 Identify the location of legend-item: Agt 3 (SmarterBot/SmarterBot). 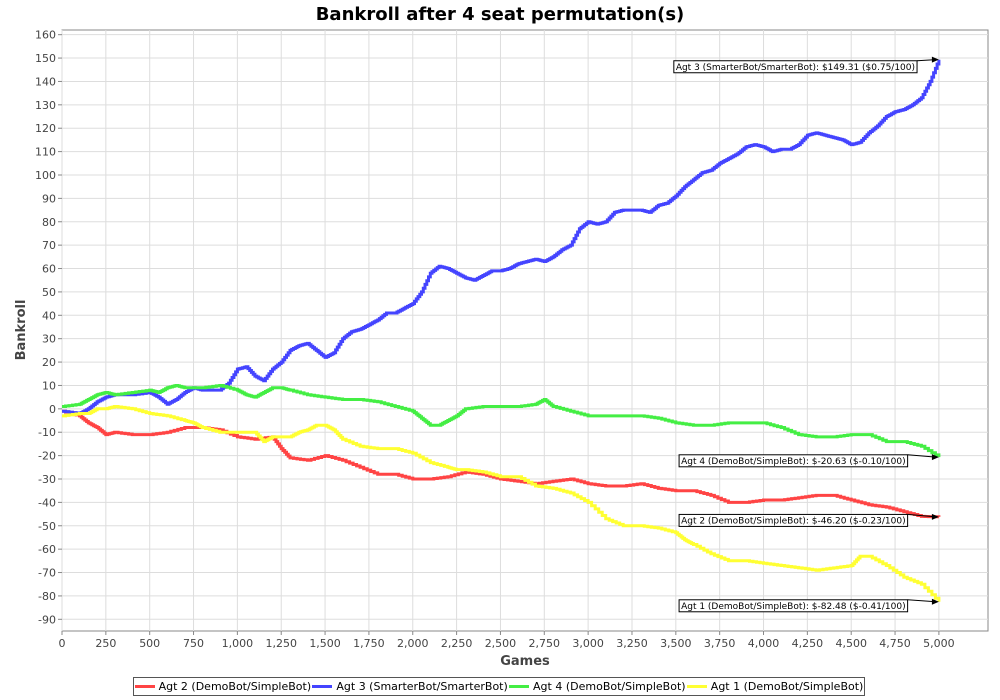
(410, 686).